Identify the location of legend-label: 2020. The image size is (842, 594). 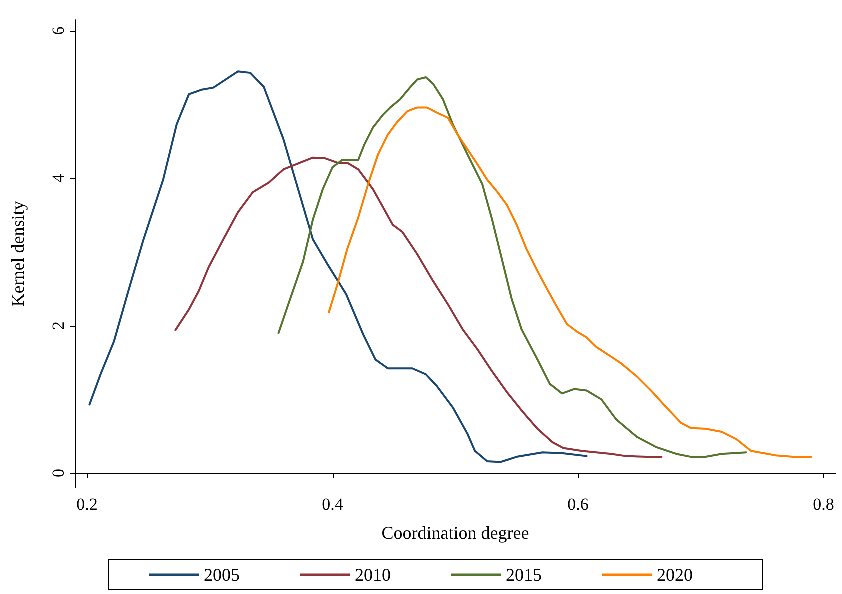
(675, 575).